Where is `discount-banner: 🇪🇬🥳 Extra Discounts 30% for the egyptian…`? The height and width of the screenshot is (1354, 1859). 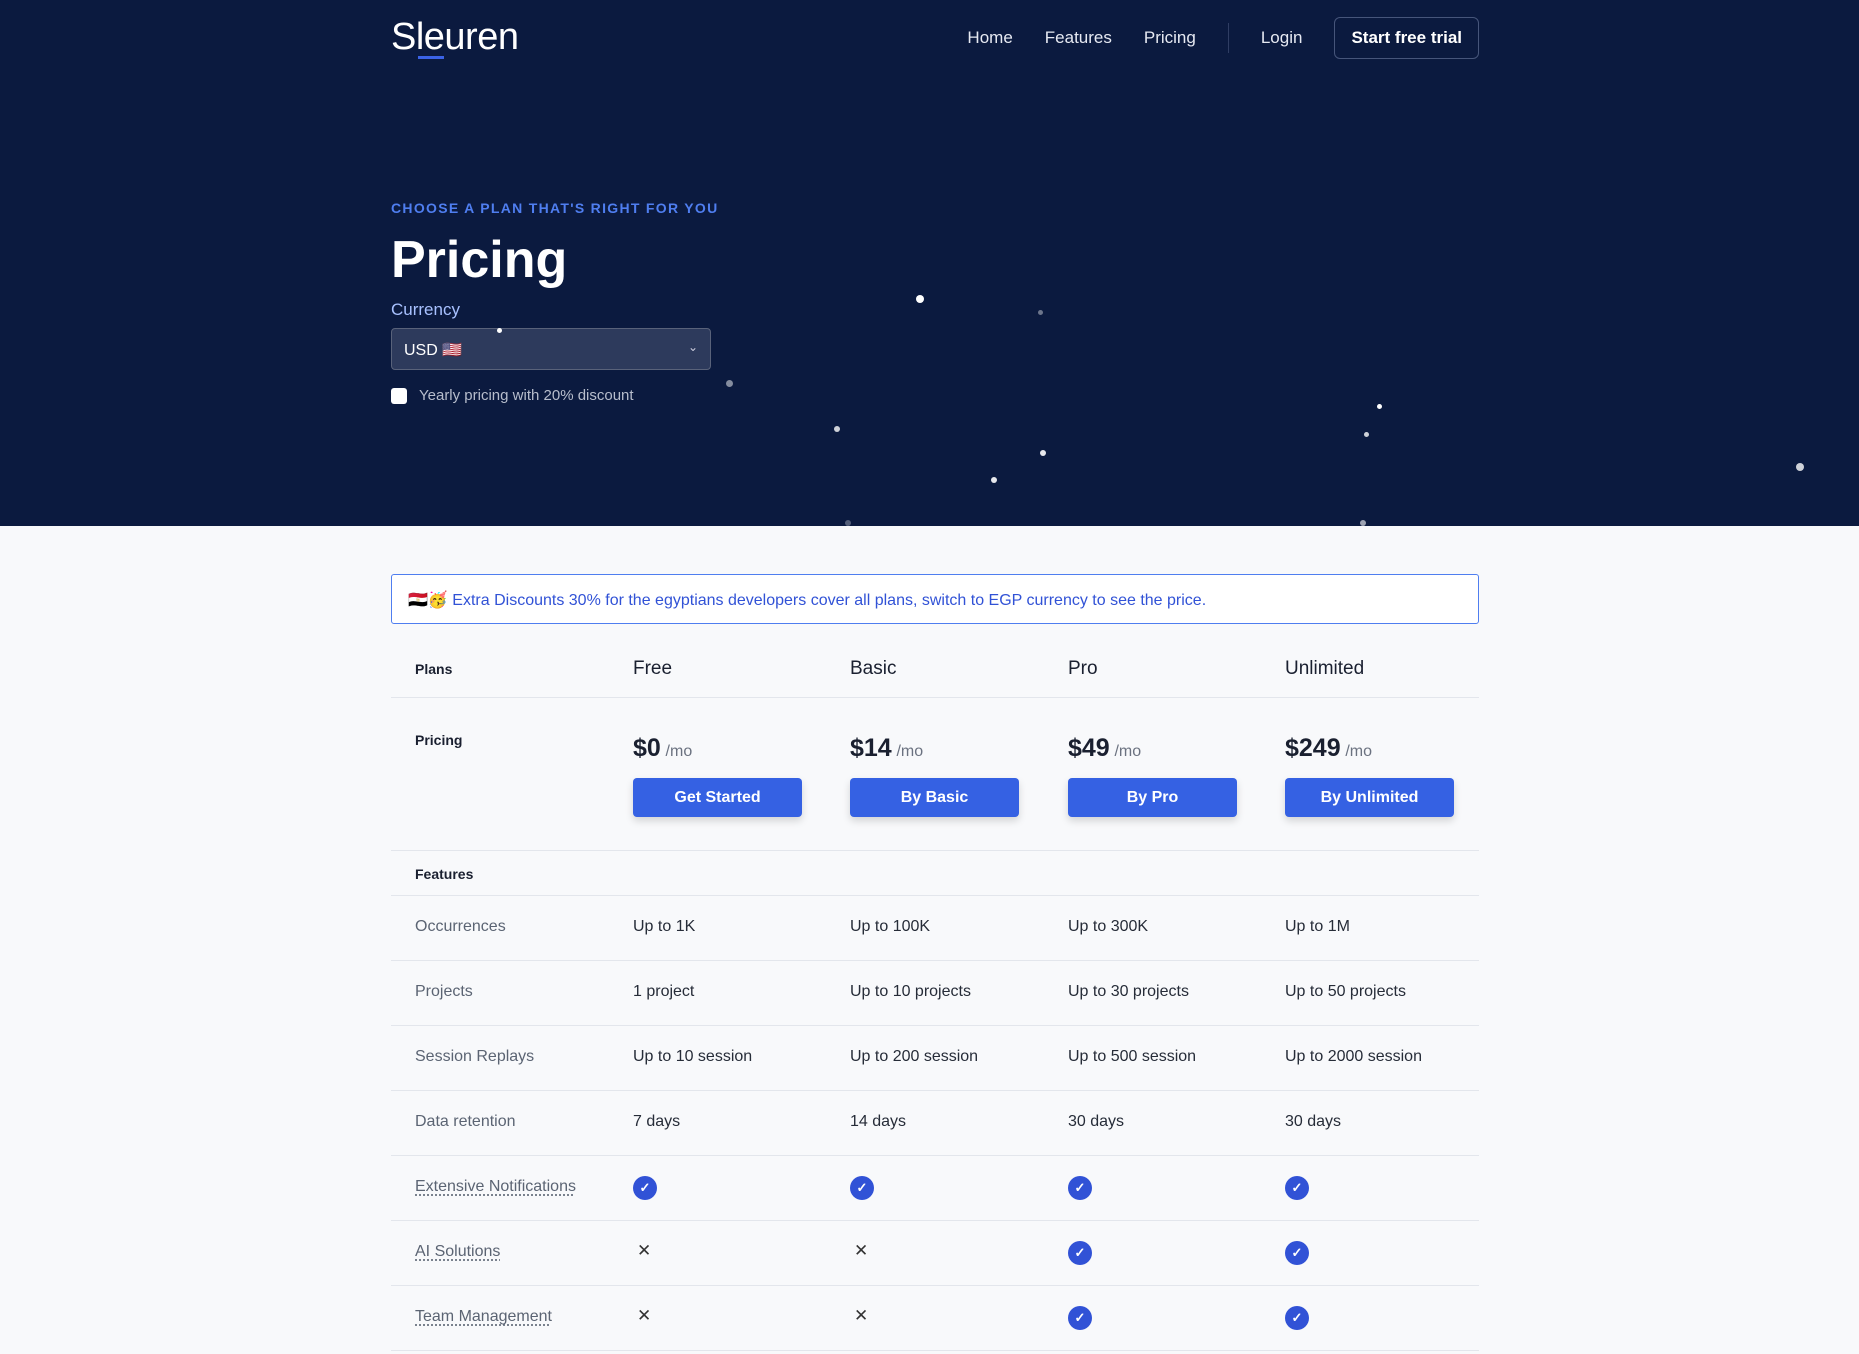
discount-banner: 🇪🇬🥳 Extra Discounts 30% for the egyptian… is located at coordinates (935, 599).